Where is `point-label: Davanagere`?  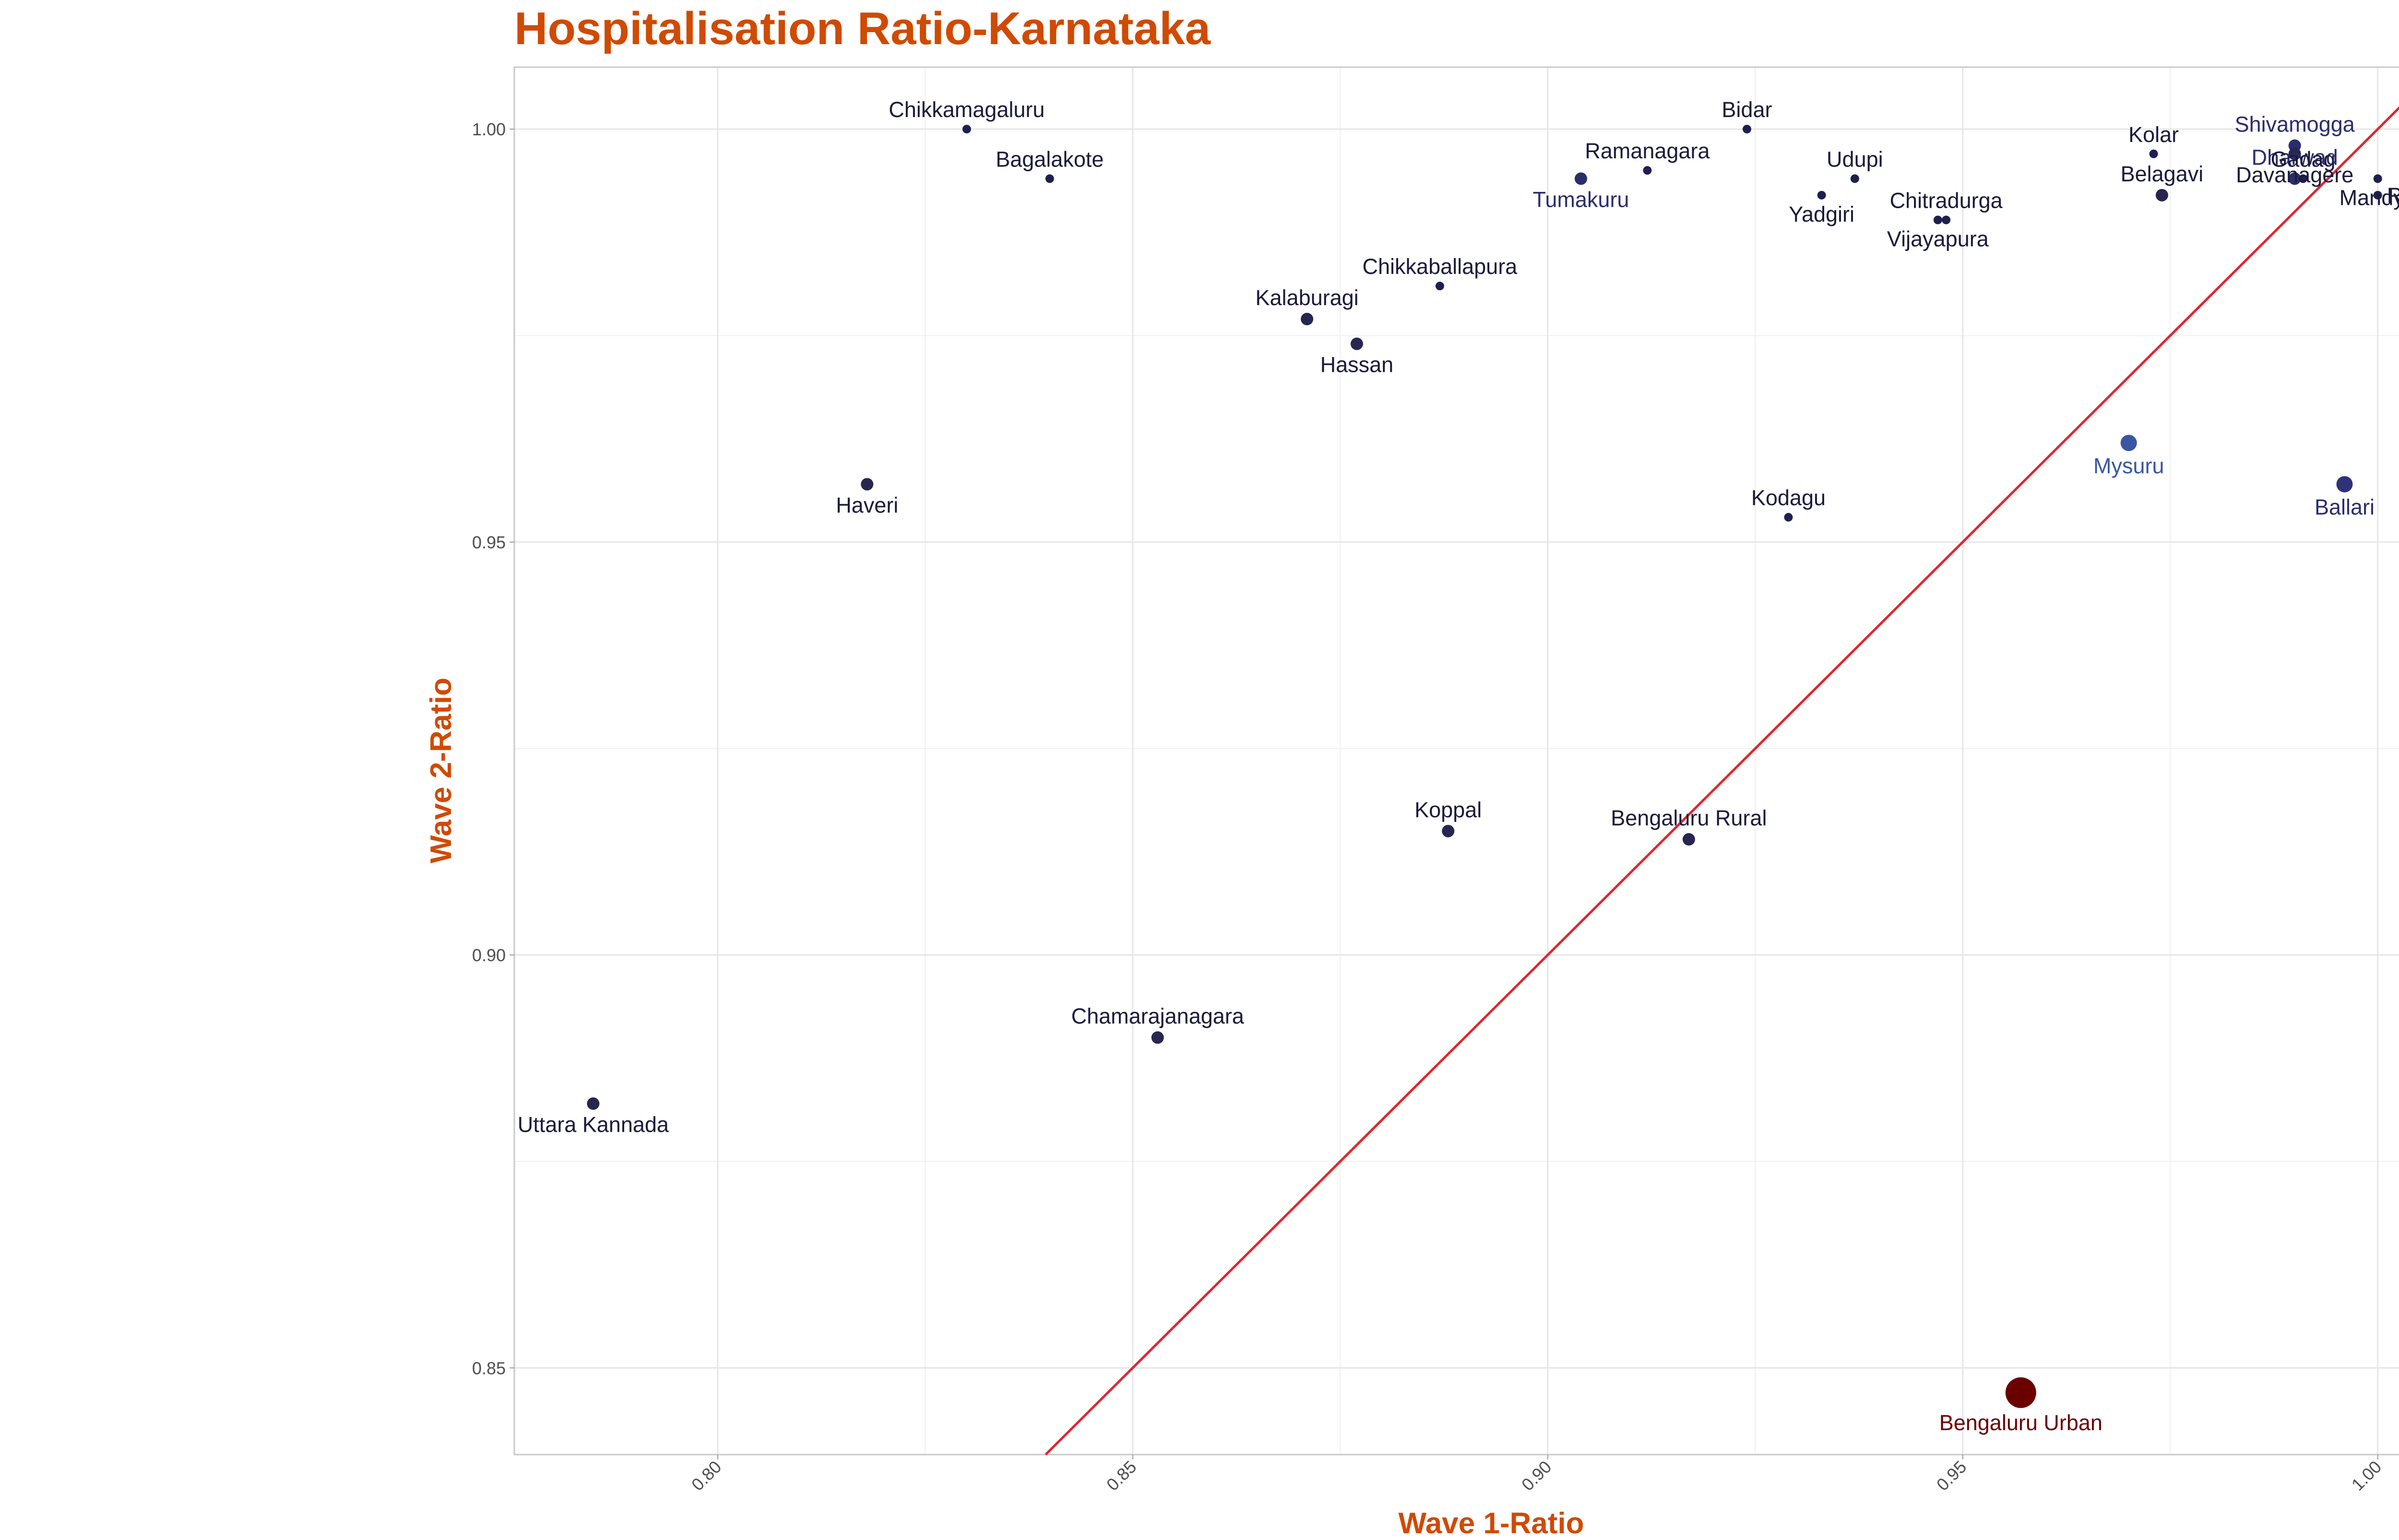
point-label: Davanagere is located at coordinates (2295, 175).